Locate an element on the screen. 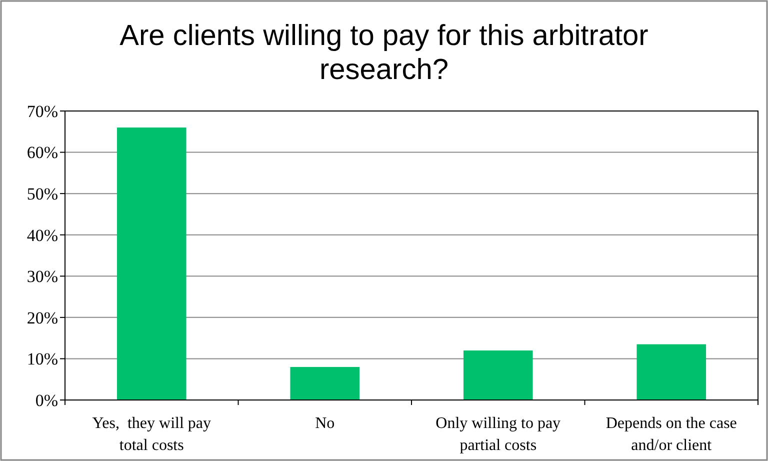 The width and height of the screenshot is (768, 461). x-tick-label: Depends on the case and/or client is located at coordinates (671, 434).